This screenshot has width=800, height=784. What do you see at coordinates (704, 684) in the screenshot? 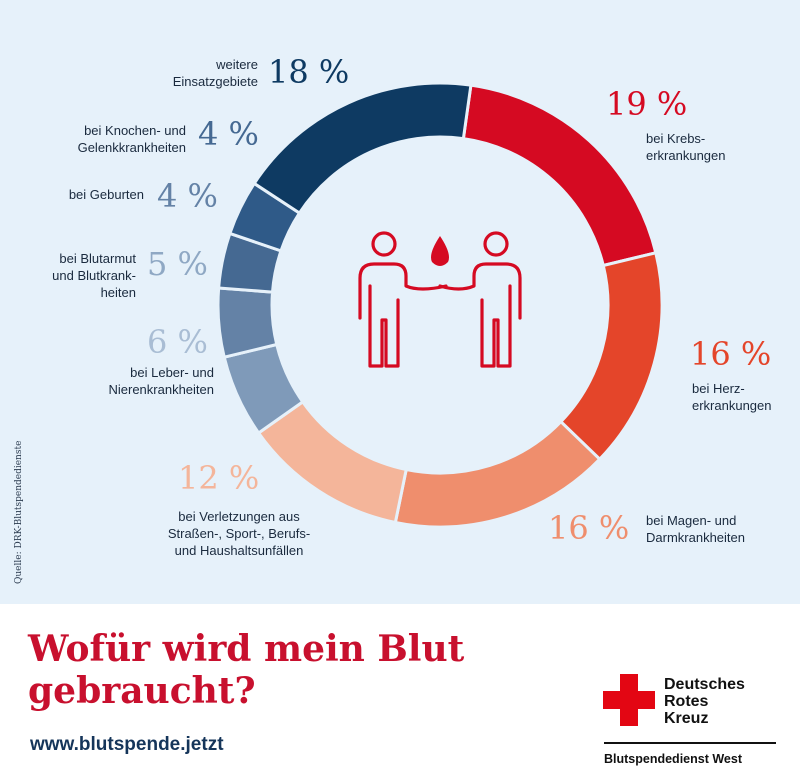
I see `organization-name-line: Deutsches` at bounding box center [704, 684].